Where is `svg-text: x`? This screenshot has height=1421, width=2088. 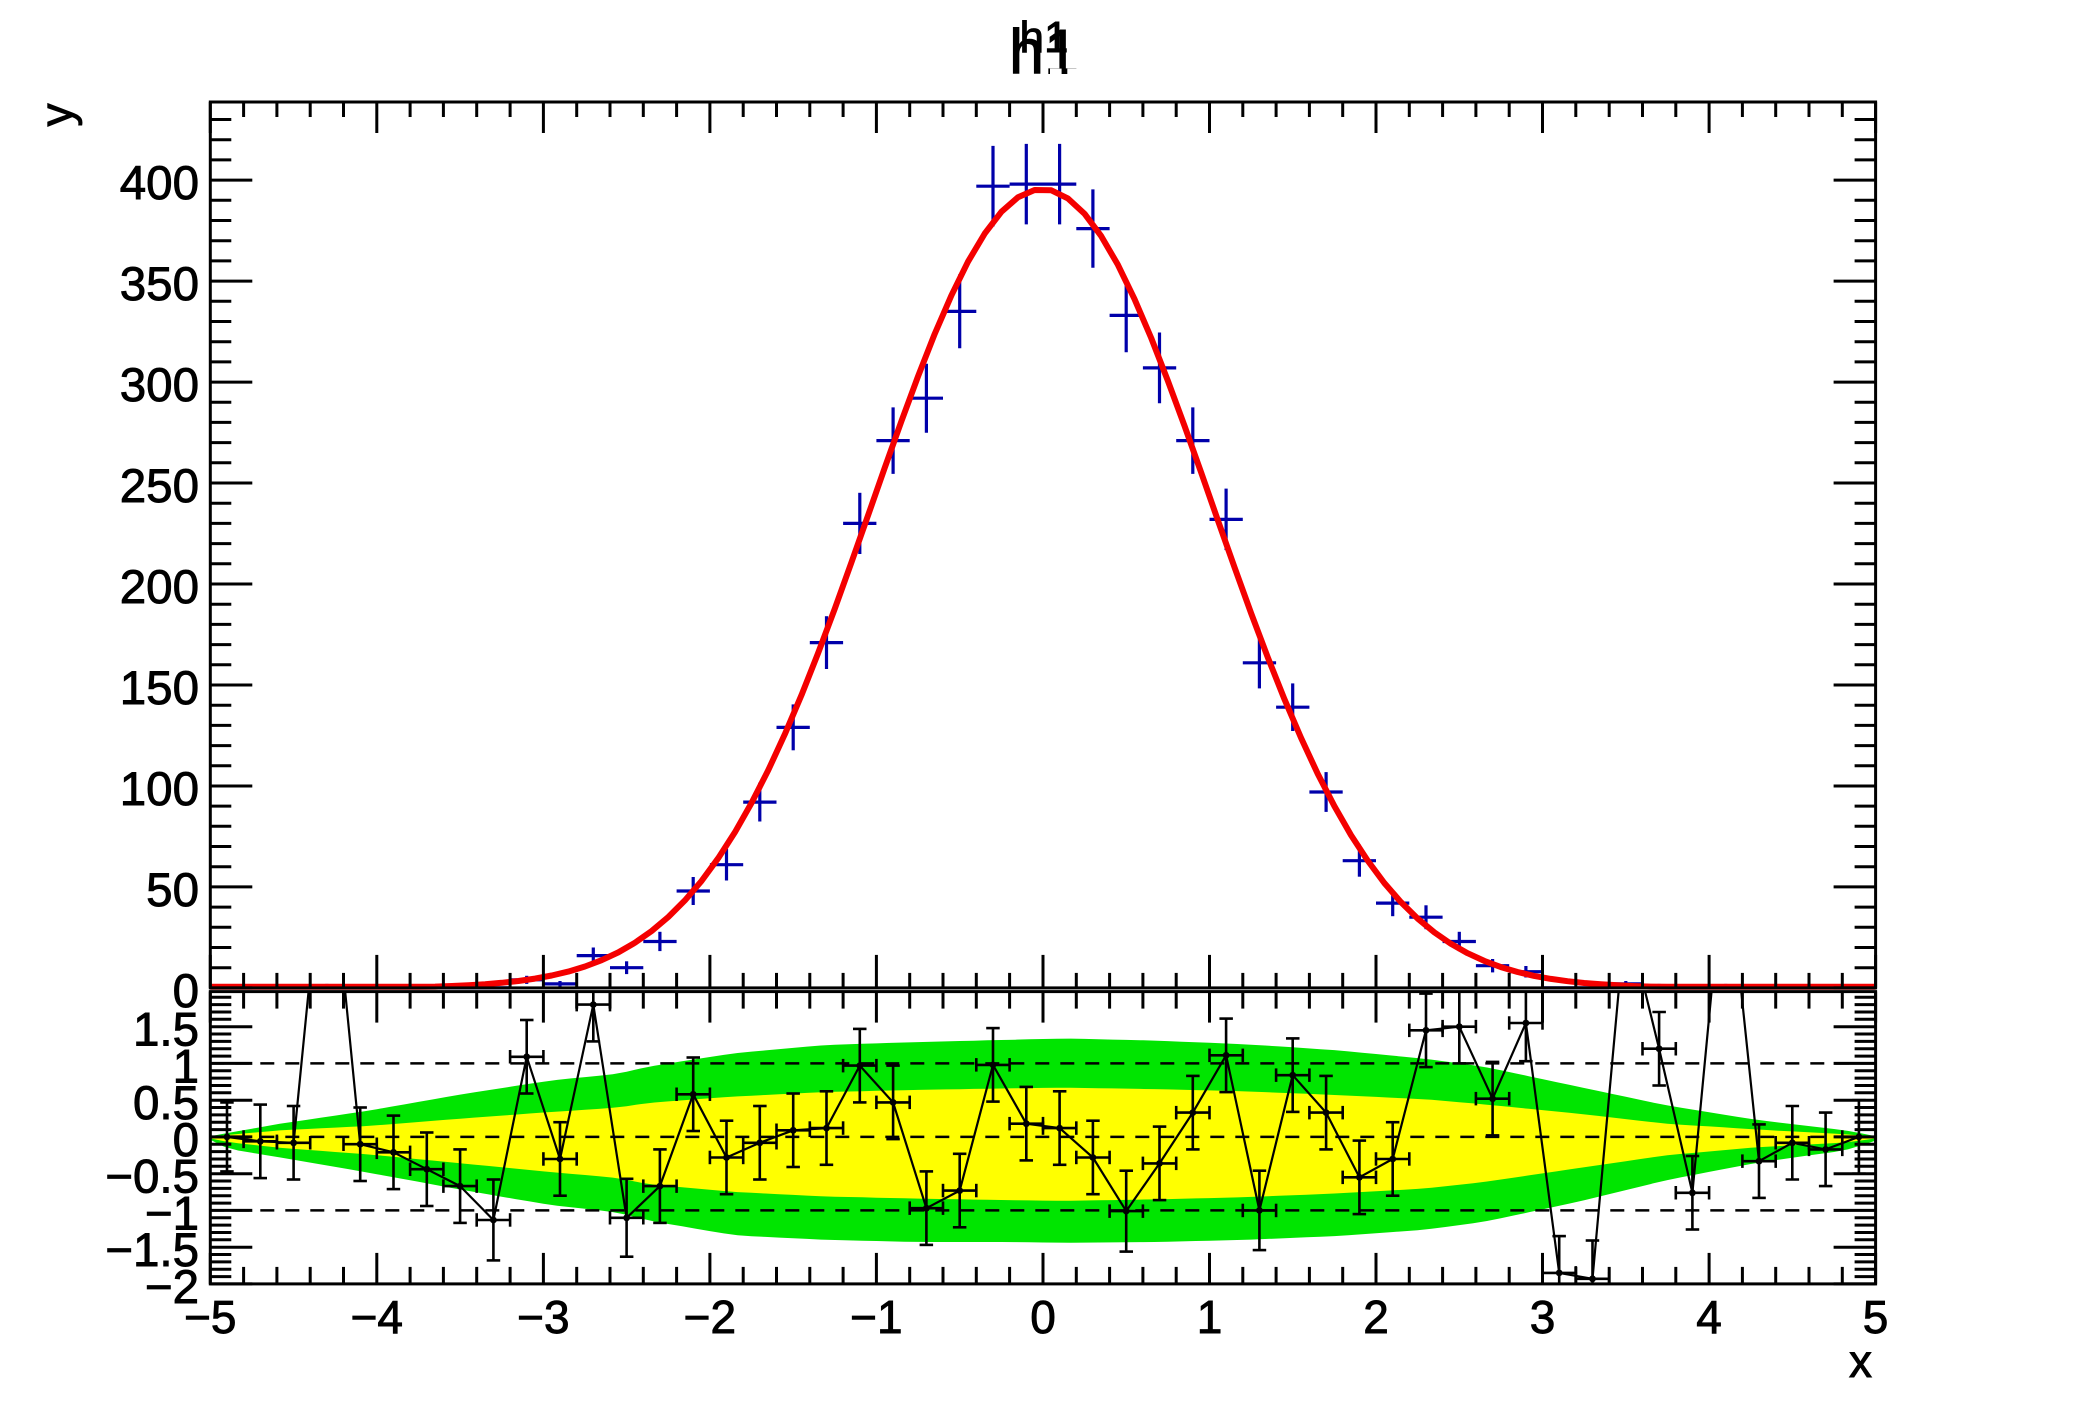 svg-text: x is located at coordinates (1860, 1361).